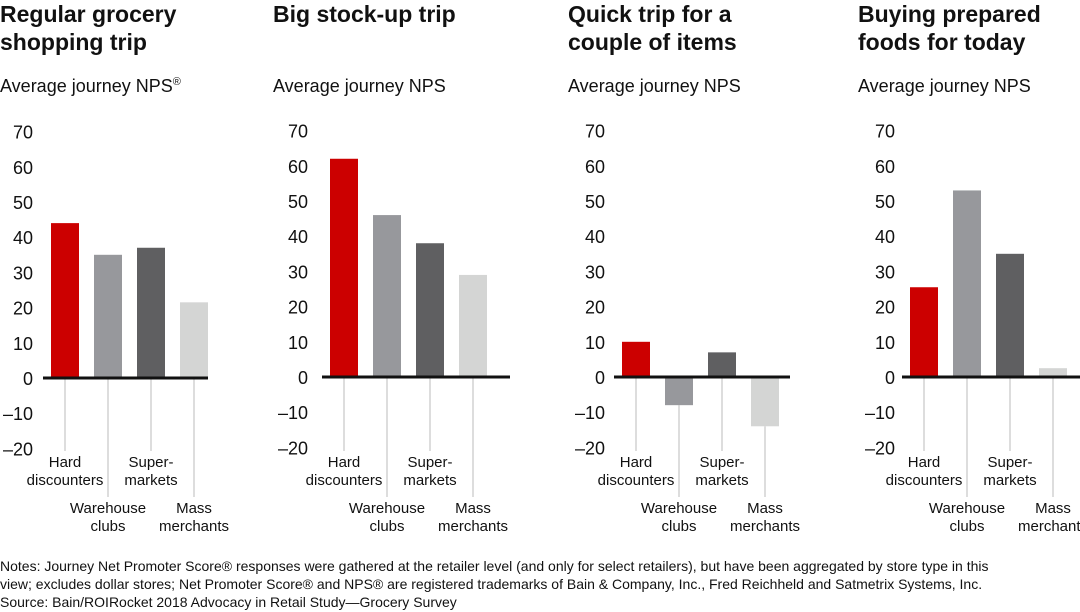 Image resolution: width=1080 pixels, height=612 pixels. Describe the element at coordinates (650, 14) in the screenshot. I see `chart-title-line: Quick trip for a` at that location.